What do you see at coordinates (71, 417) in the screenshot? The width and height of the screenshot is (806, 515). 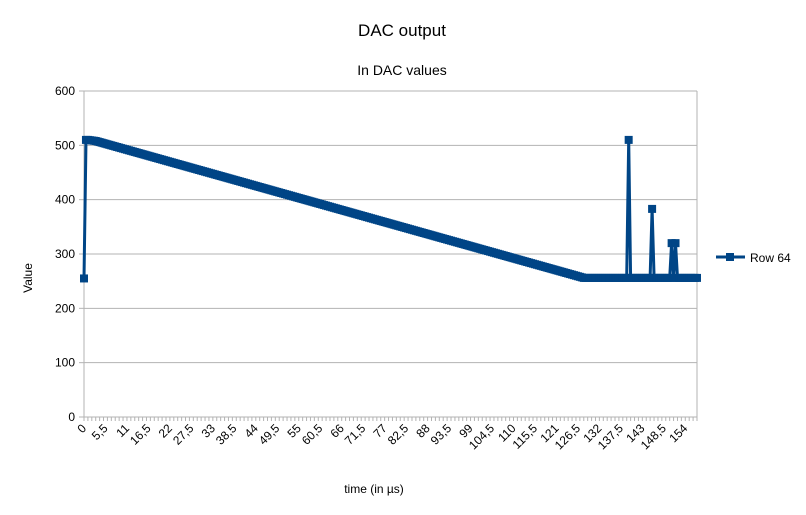 I see `y-tick-label: 0` at bounding box center [71, 417].